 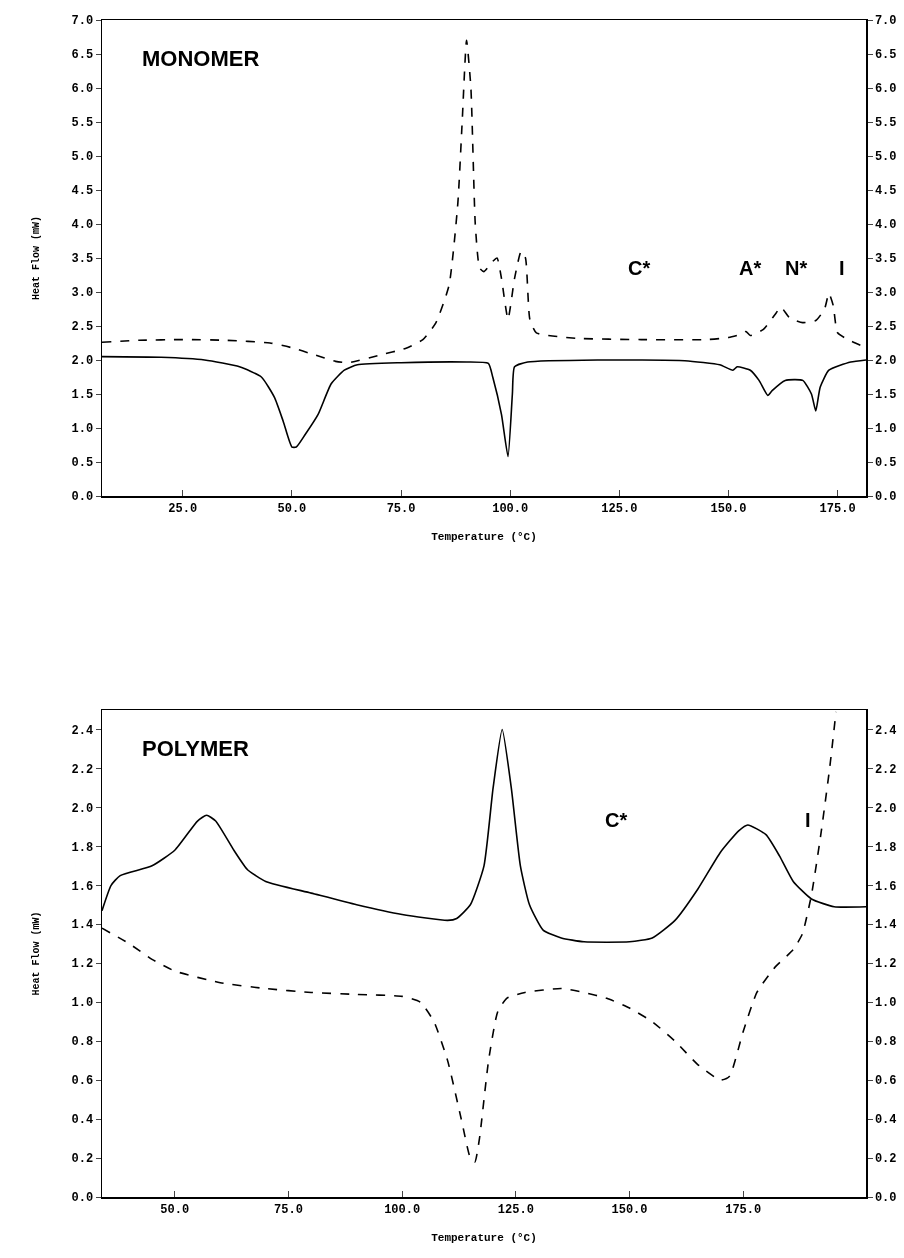 I want to click on y2-tick-label: 7.0, so click(x=885, y=21).